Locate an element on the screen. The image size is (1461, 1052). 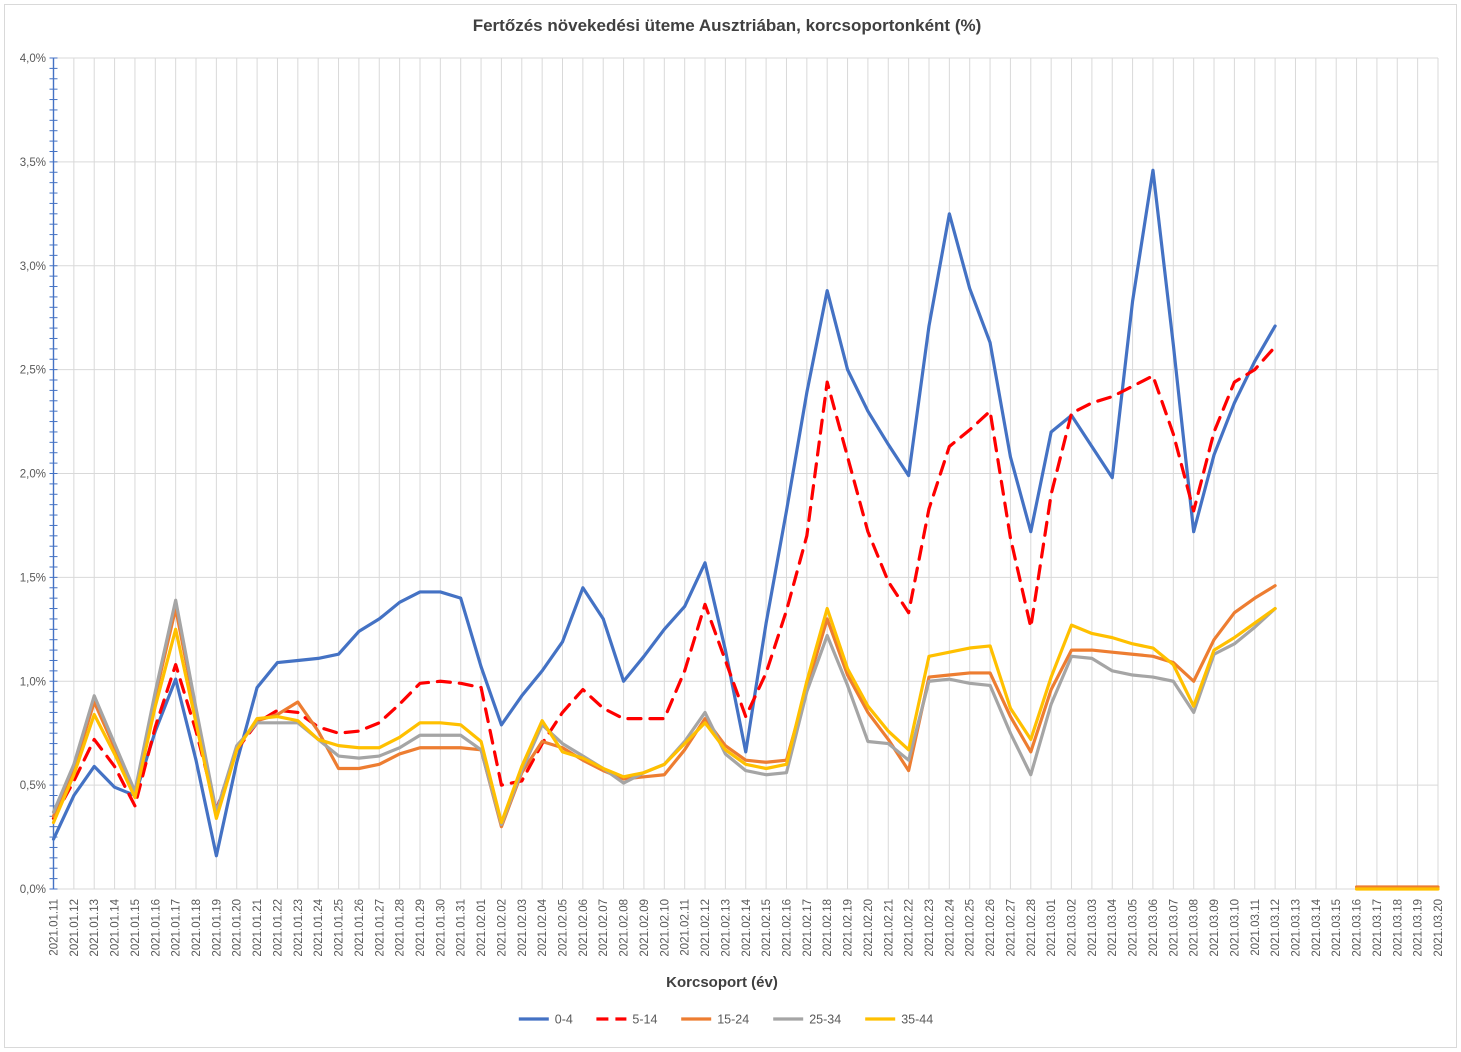
y-tick-label: 2,0% is located at coordinates (33, 475).